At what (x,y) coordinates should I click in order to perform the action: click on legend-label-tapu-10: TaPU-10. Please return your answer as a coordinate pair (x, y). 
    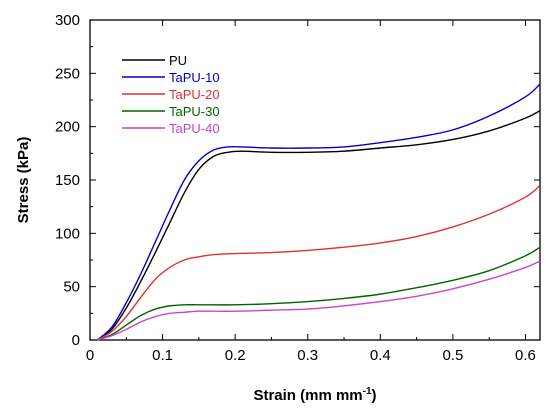
    Looking at the image, I should click on (194, 77).